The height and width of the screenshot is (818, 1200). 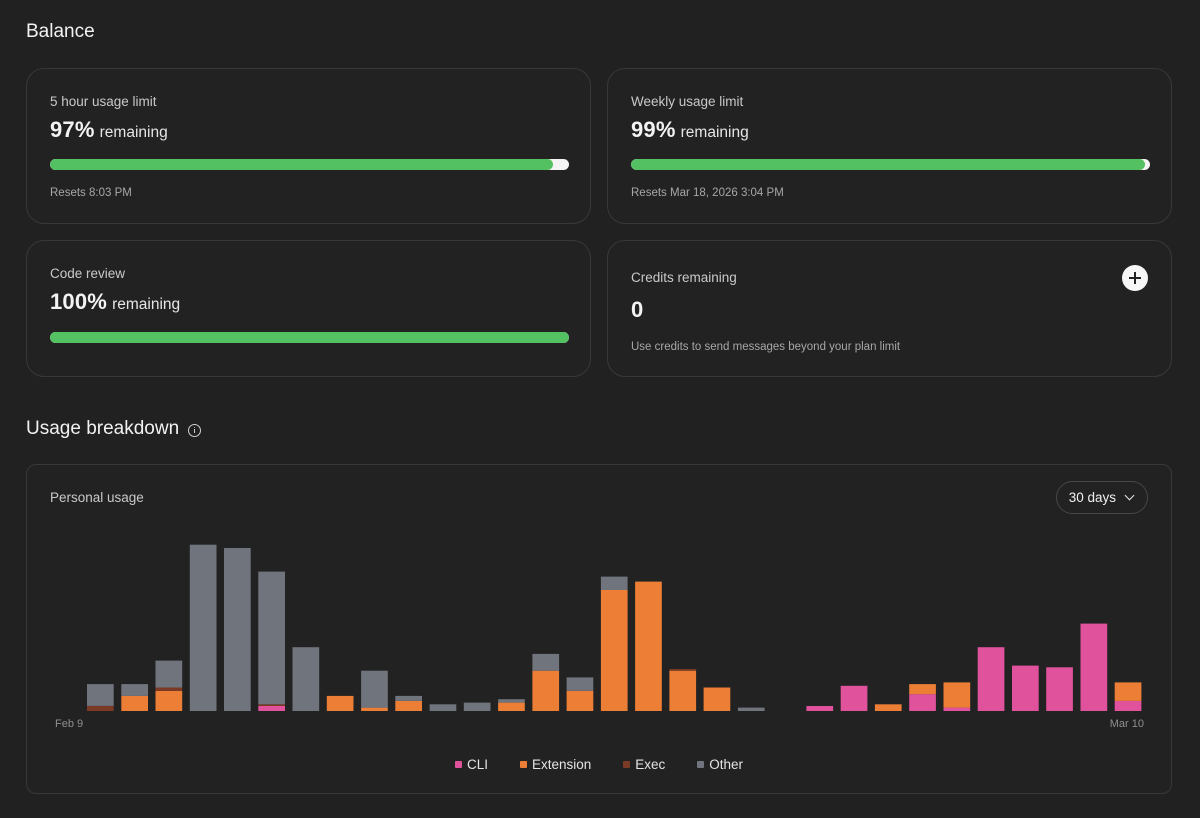 What do you see at coordinates (91, 193) in the screenshot?
I see `five-hour-reset-text: Resets 8:03 PM` at bounding box center [91, 193].